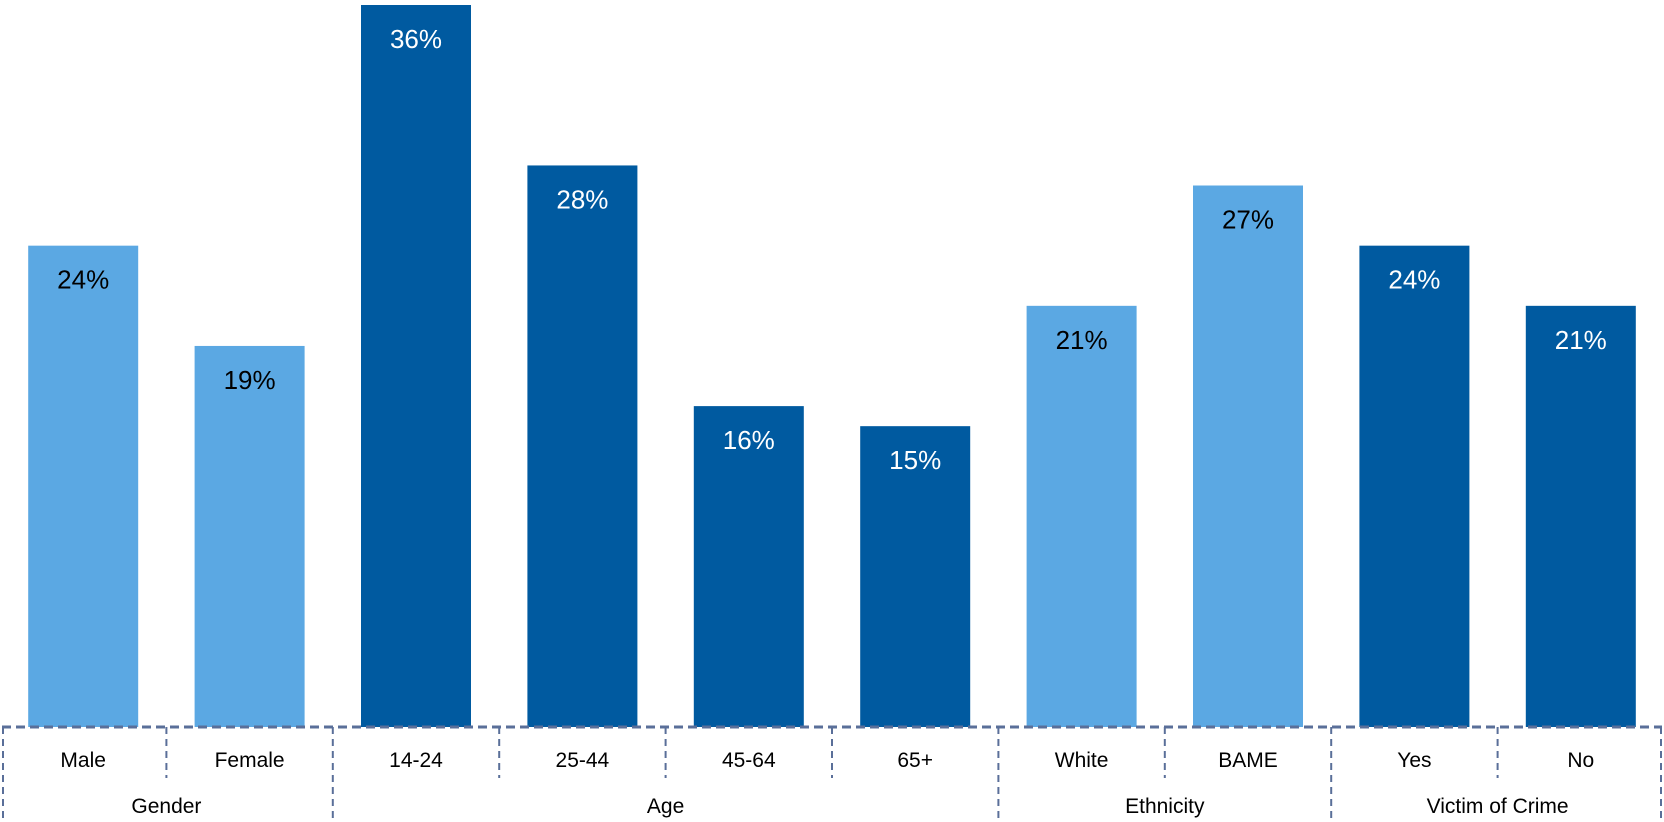  I want to click on bar-white, so click(1082, 516).